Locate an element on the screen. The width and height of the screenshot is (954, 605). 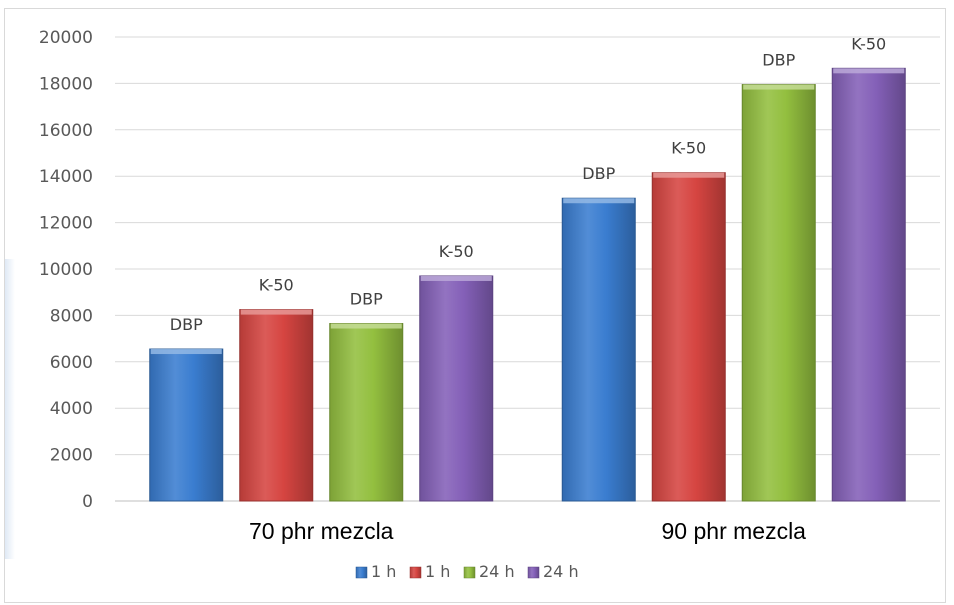
y-tick-label: 0 is located at coordinates (87, 502).